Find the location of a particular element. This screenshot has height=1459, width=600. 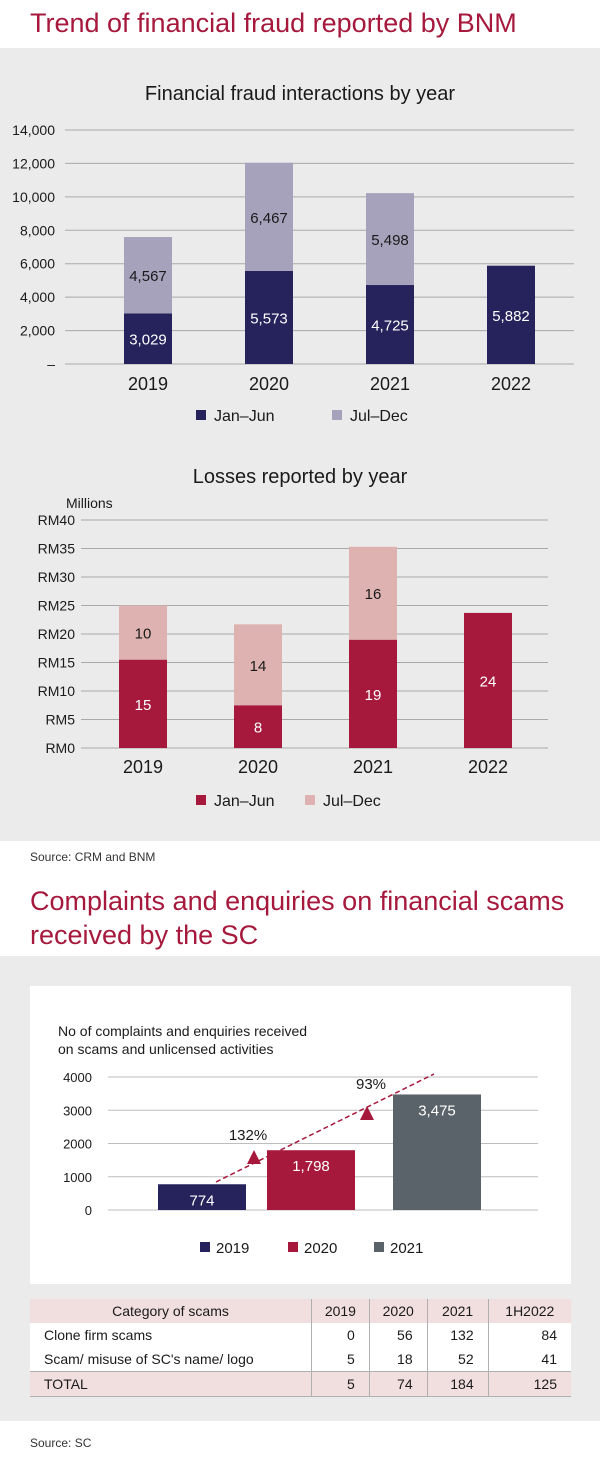

total-label: TOTAL is located at coordinates (171, 1384).